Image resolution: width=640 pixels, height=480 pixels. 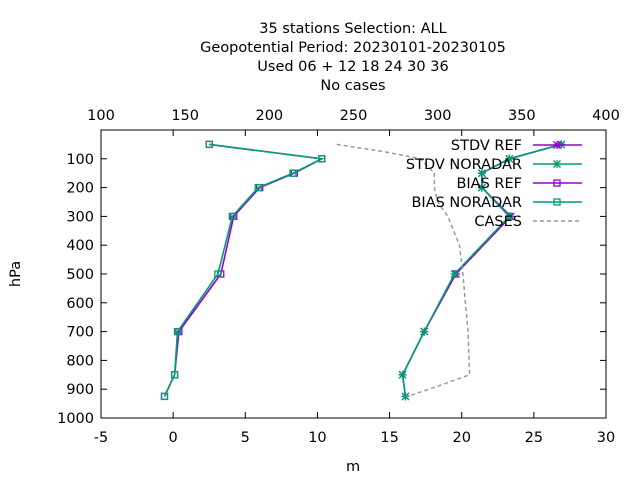 What do you see at coordinates (464, 165) in the screenshot?
I see `legend-label: STDV NORADAR` at bounding box center [464, 165].